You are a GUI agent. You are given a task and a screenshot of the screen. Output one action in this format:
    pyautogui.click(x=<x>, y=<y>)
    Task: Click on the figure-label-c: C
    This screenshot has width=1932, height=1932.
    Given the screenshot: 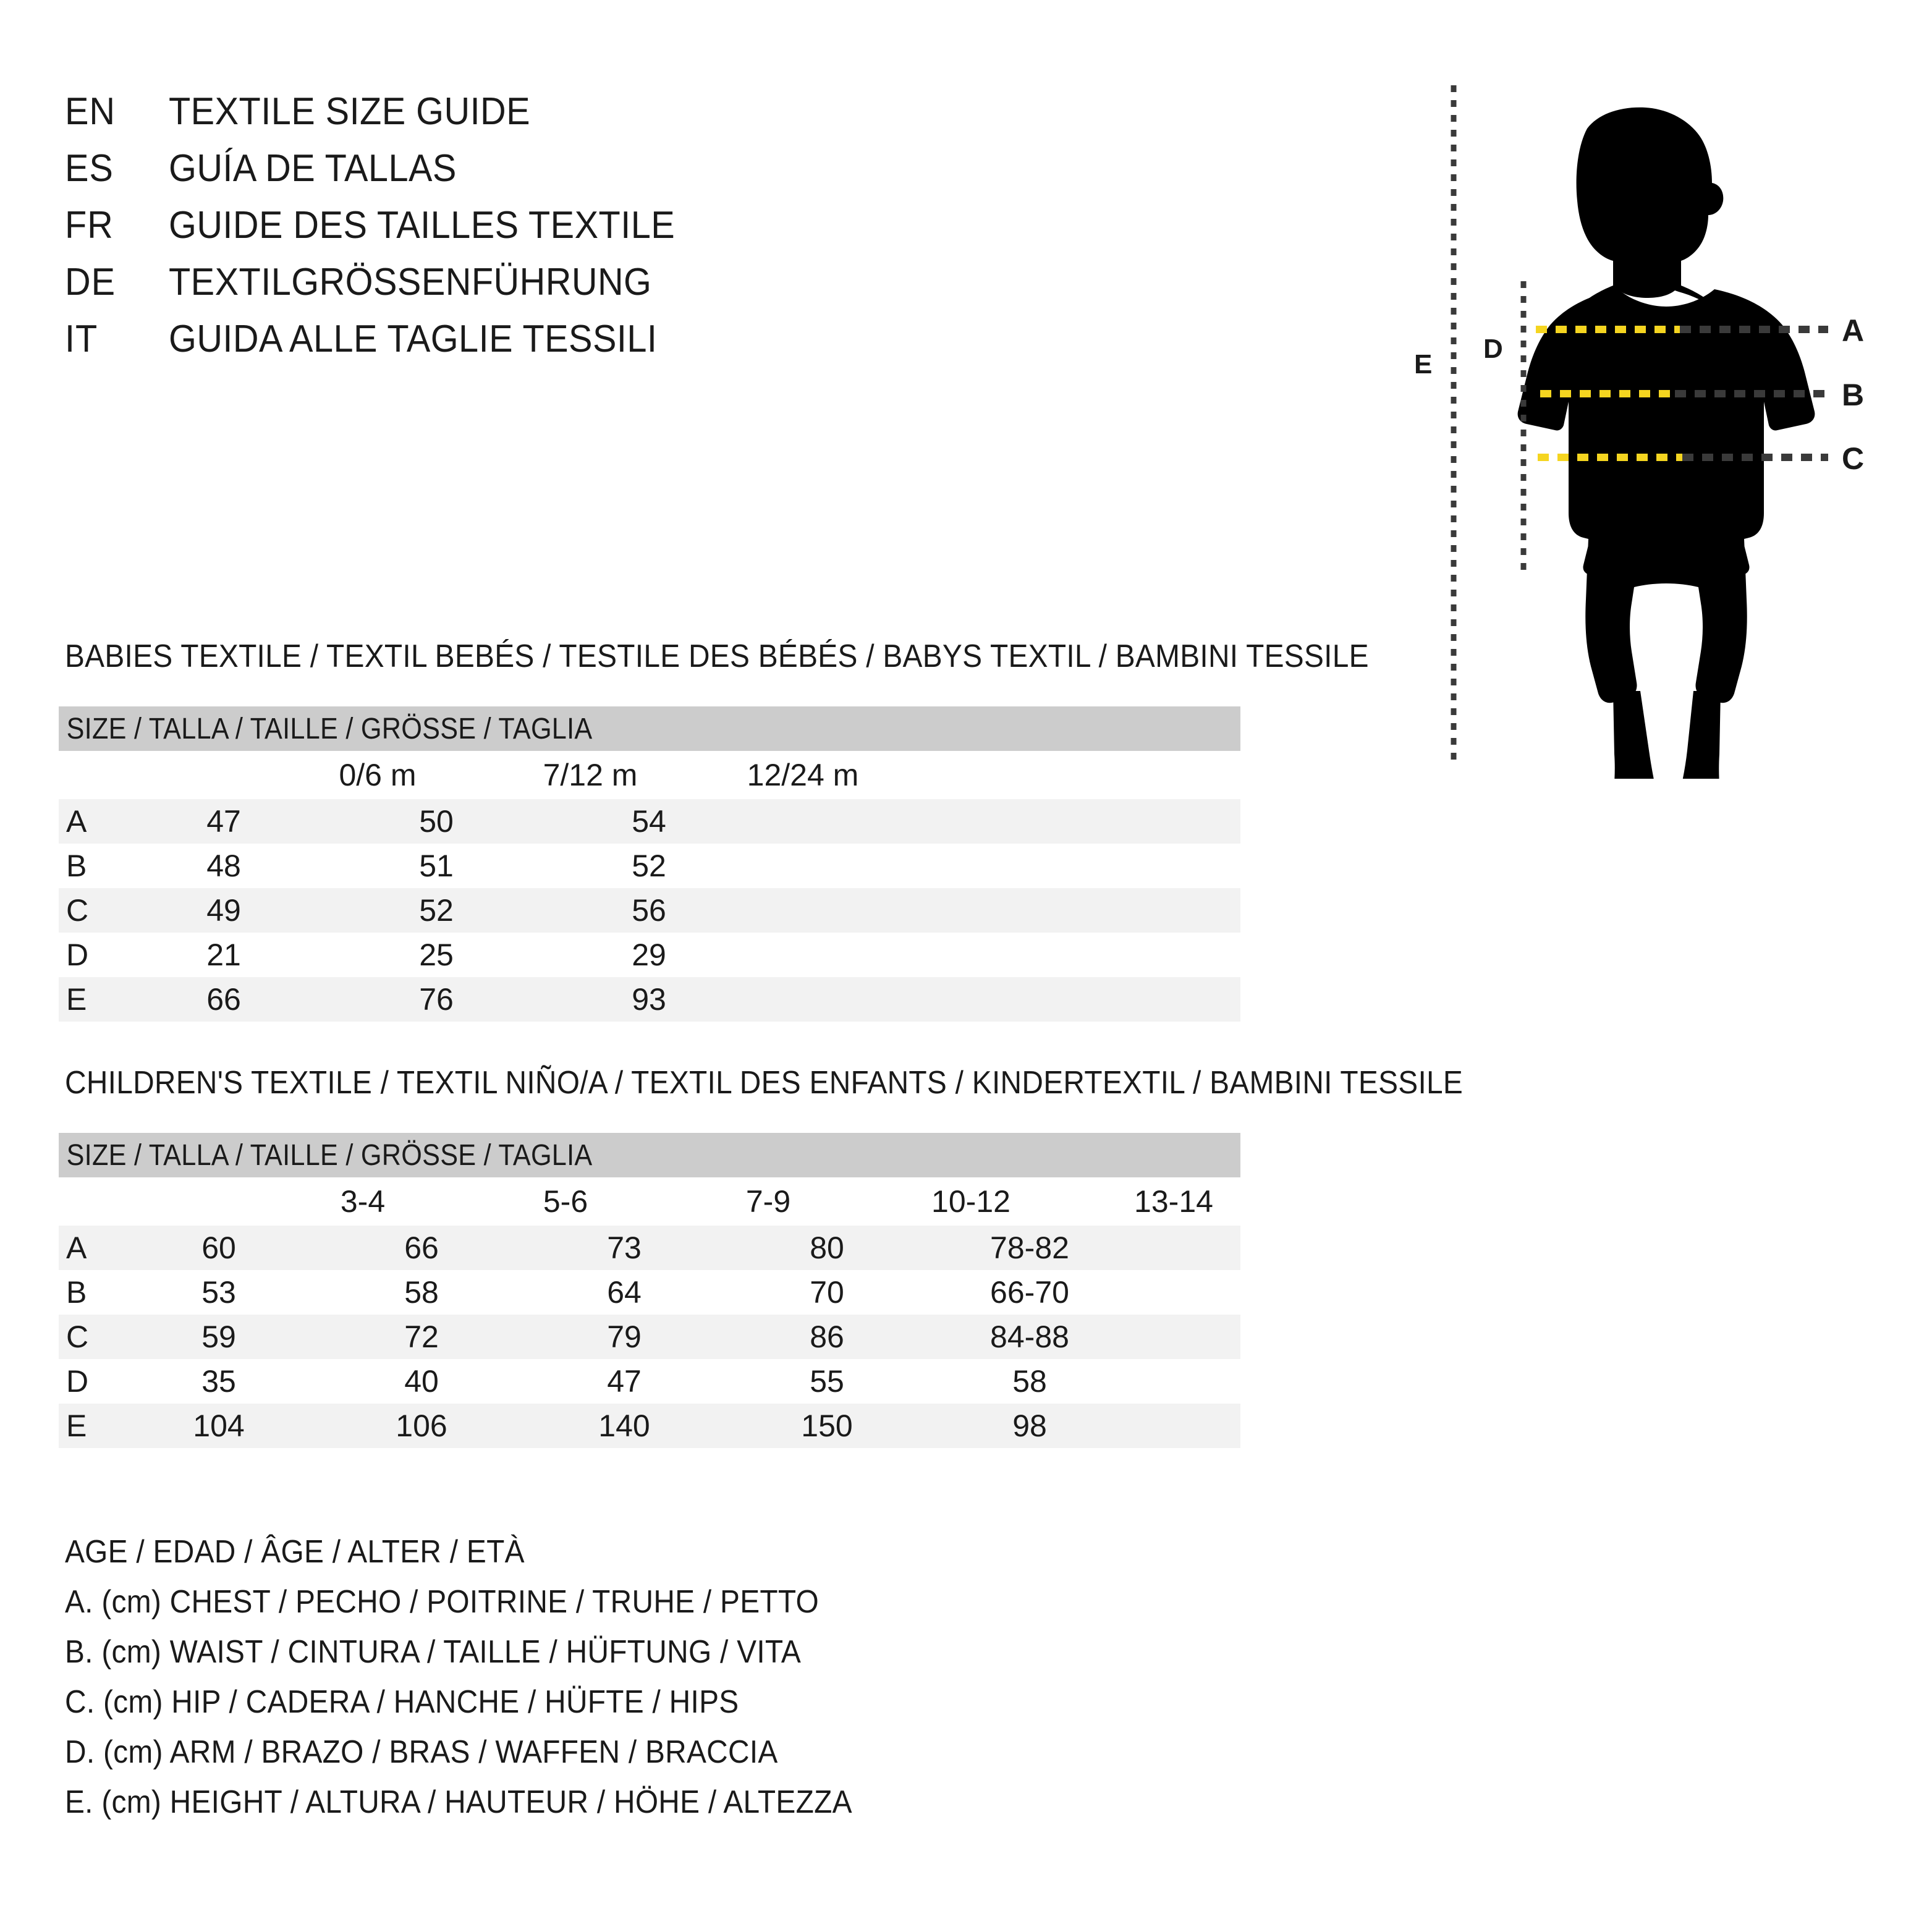 What is the action you would take?
    pyautogui.click(x=1853, y=458)
    